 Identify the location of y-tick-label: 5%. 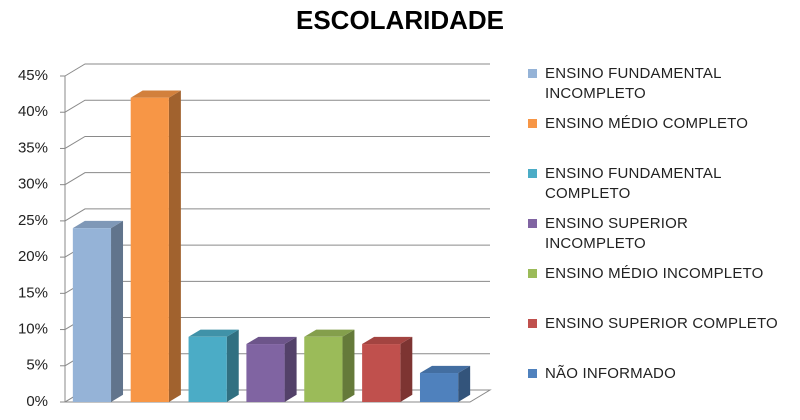
(37, 365).